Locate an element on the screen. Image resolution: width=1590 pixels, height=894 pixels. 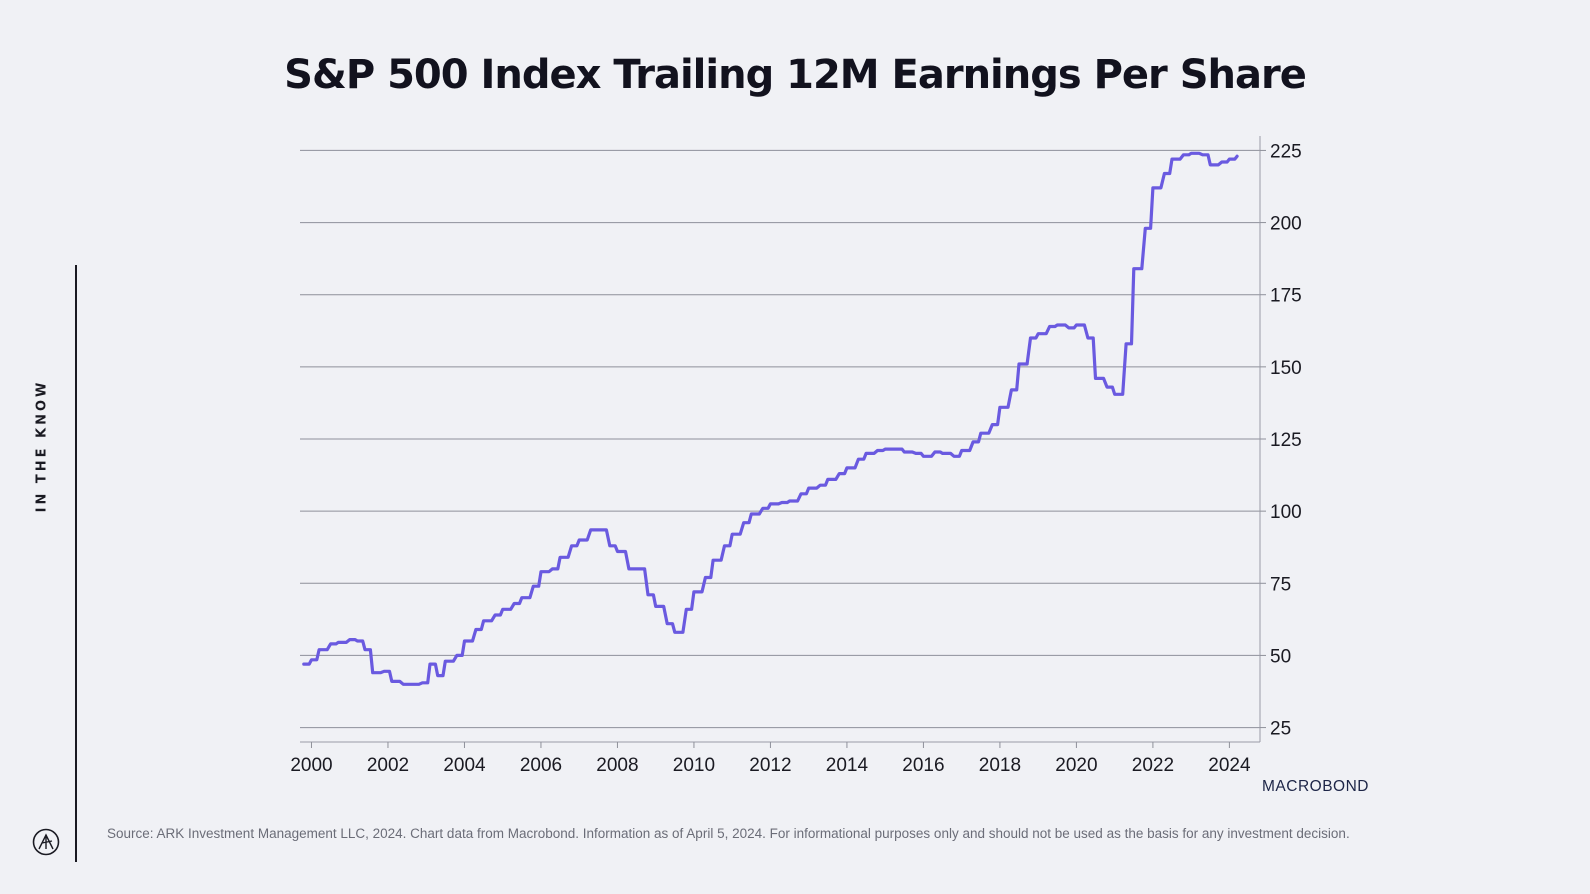
x-tick-label: 2022 is located at coordinates (1153, 765).